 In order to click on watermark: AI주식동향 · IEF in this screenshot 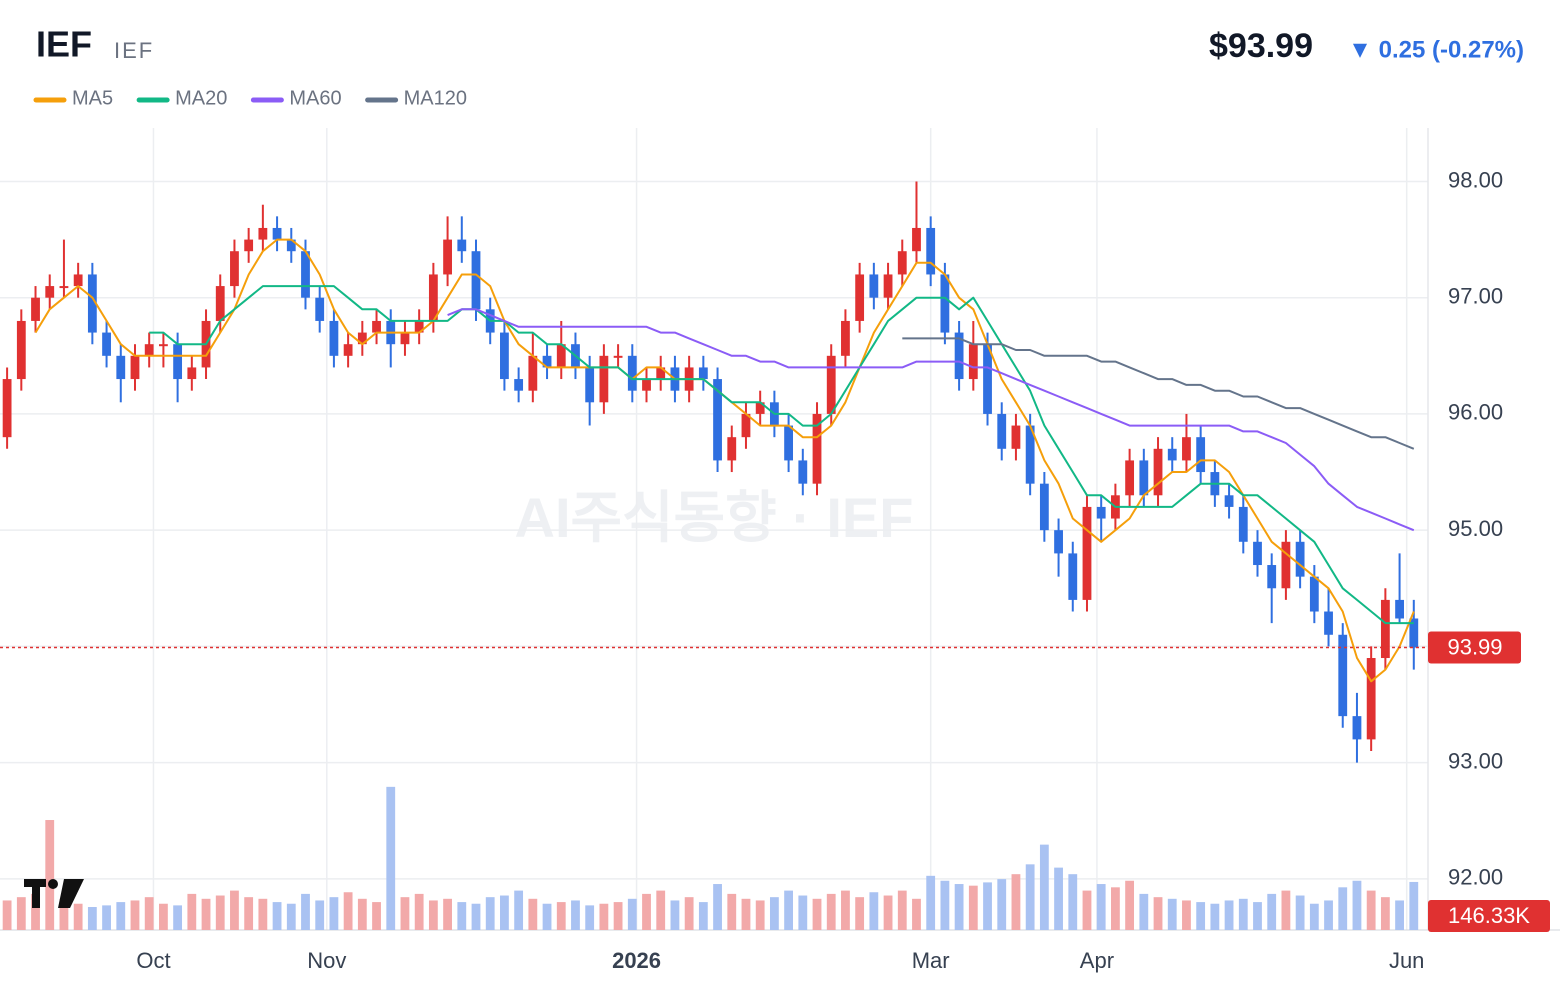, I will do `click(714, 517)`.